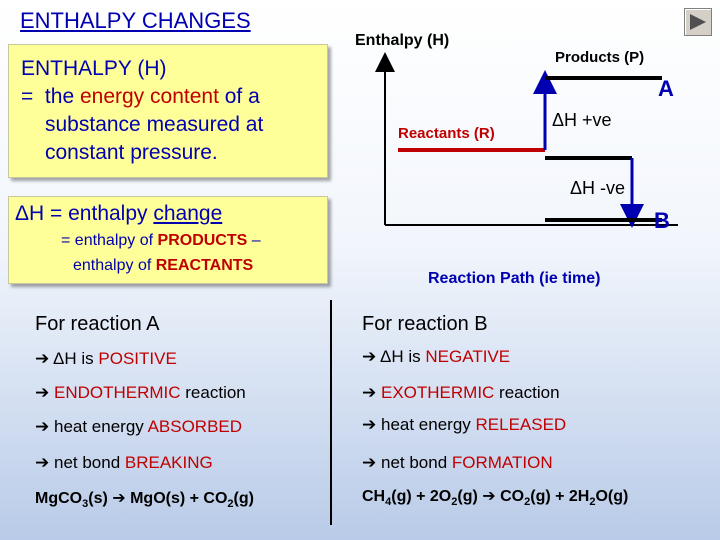 This screenshot has width=720, height=540. I want to click on x-axis-label: Reaction Path (ie time), so click(514, 278).